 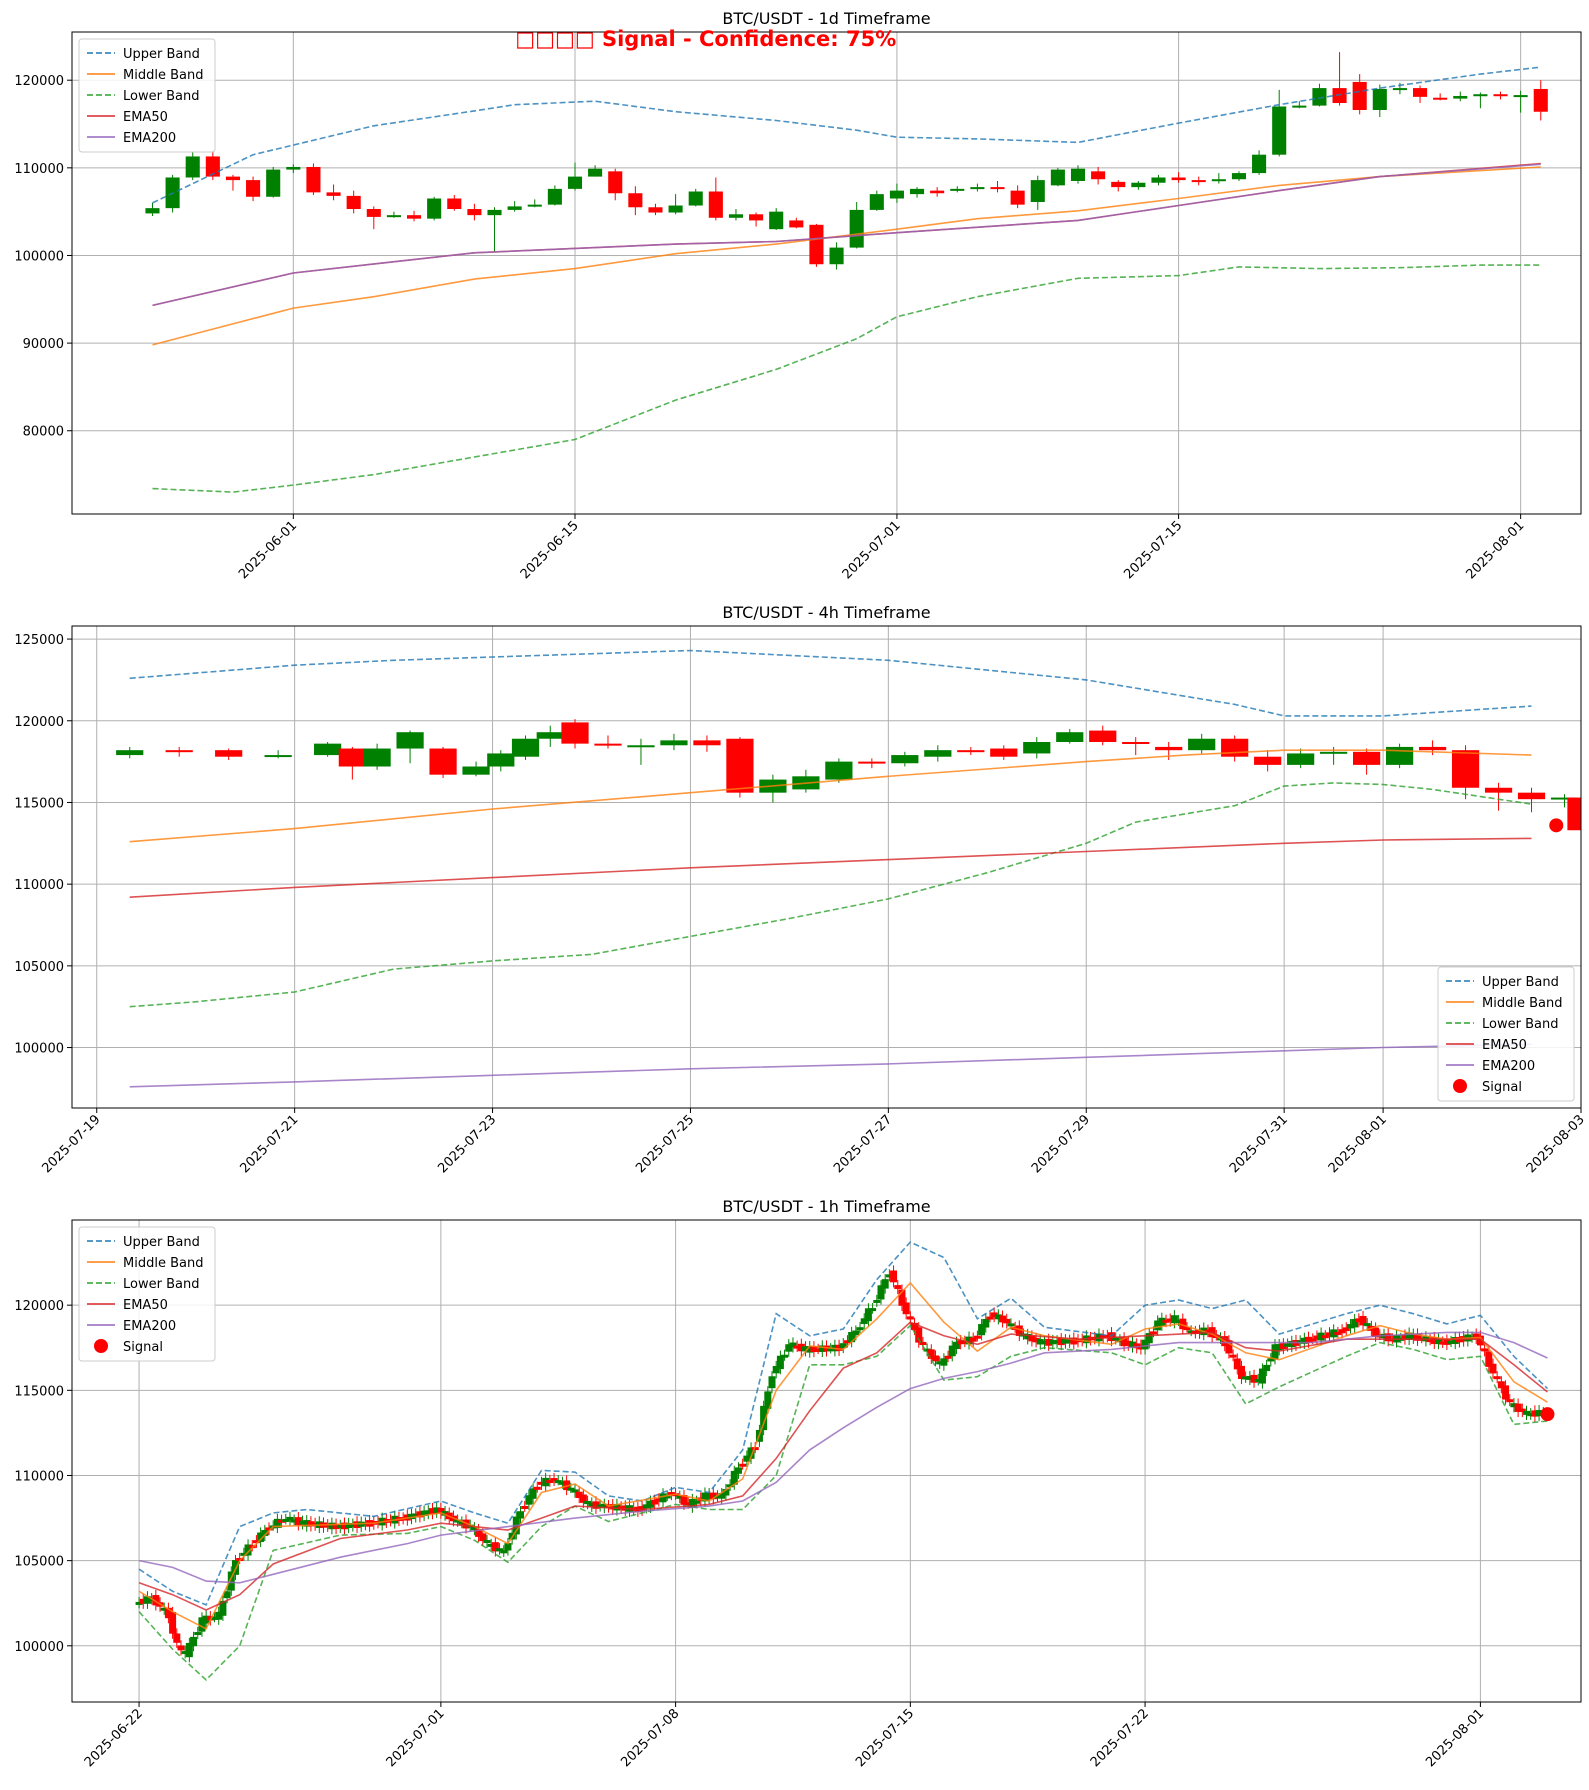 I want to click on chart-title: BTC/USDT - 1d Timeframe, so click(x=826, y=18).